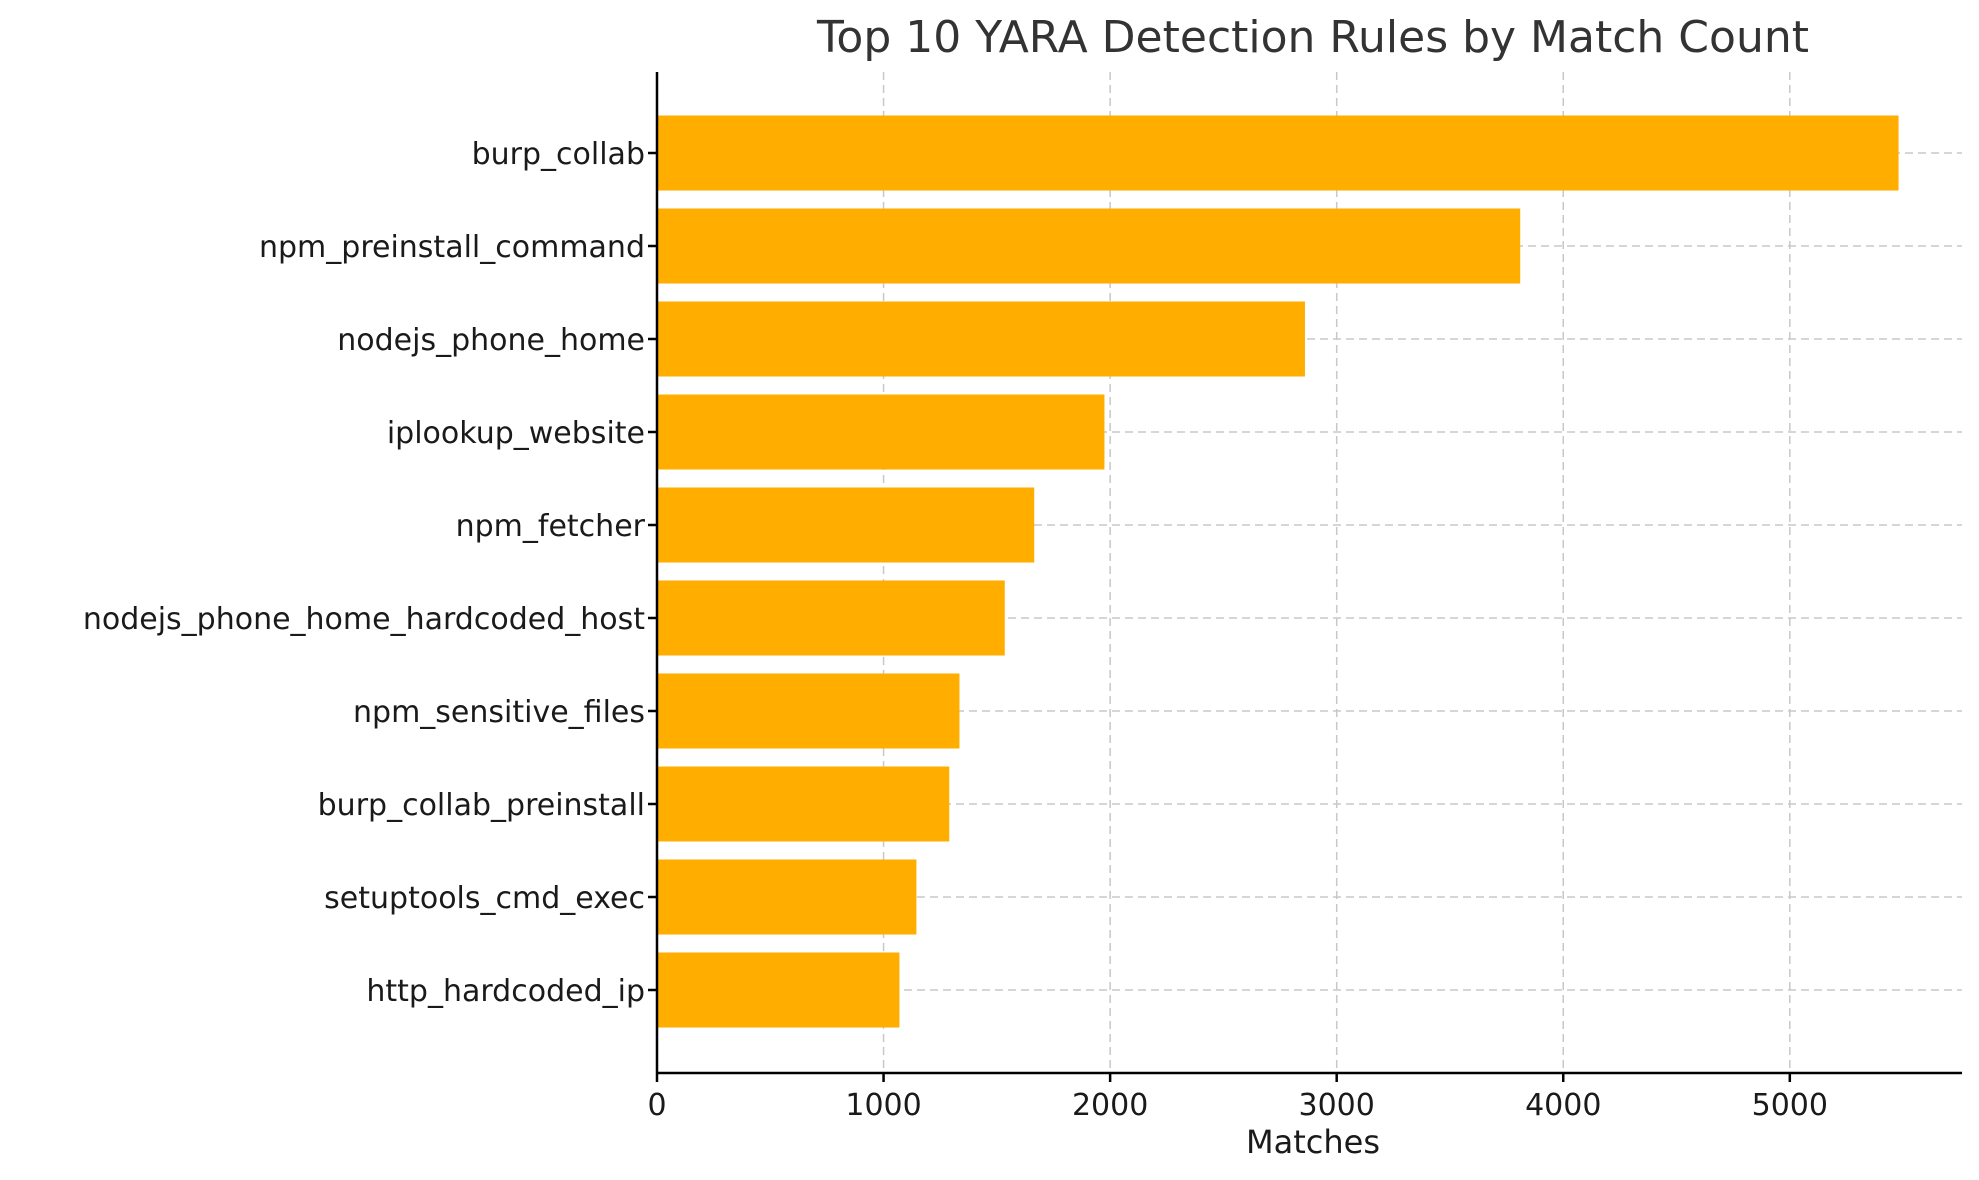 Image resolution: width=1979 pixels, height=1180 pixels. I want to click on category-label: burp_collab, so click(558, 154).